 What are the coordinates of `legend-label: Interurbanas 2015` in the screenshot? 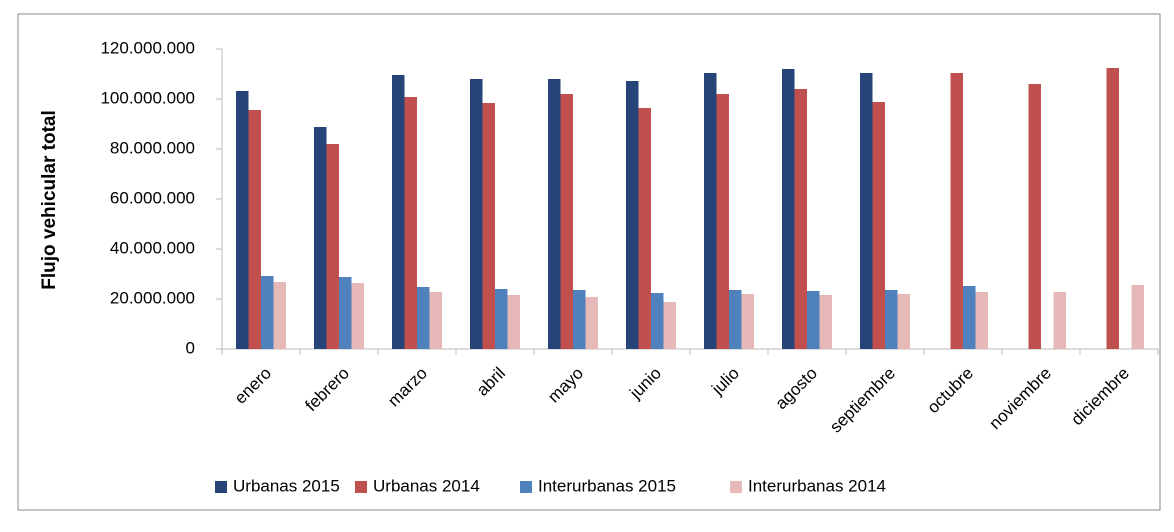 It's located at (607, 485).